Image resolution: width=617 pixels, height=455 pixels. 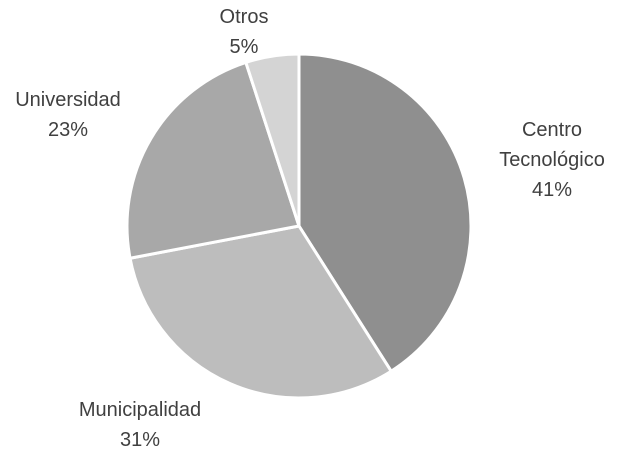 What do you see at coordinates (140, 410) in the screenshot?
I see `category-label: Municipalidad` at bounding box center [140, 410].